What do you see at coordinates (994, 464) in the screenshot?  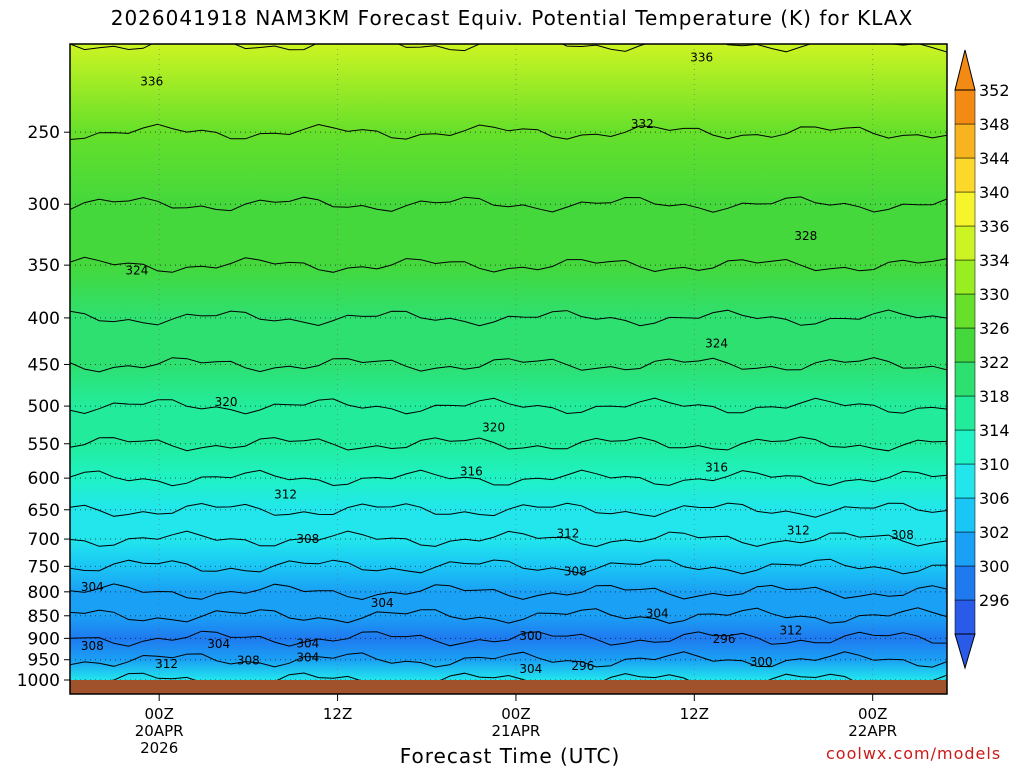 I see `colorbar-label: 310` at bounding box center [994, 464].